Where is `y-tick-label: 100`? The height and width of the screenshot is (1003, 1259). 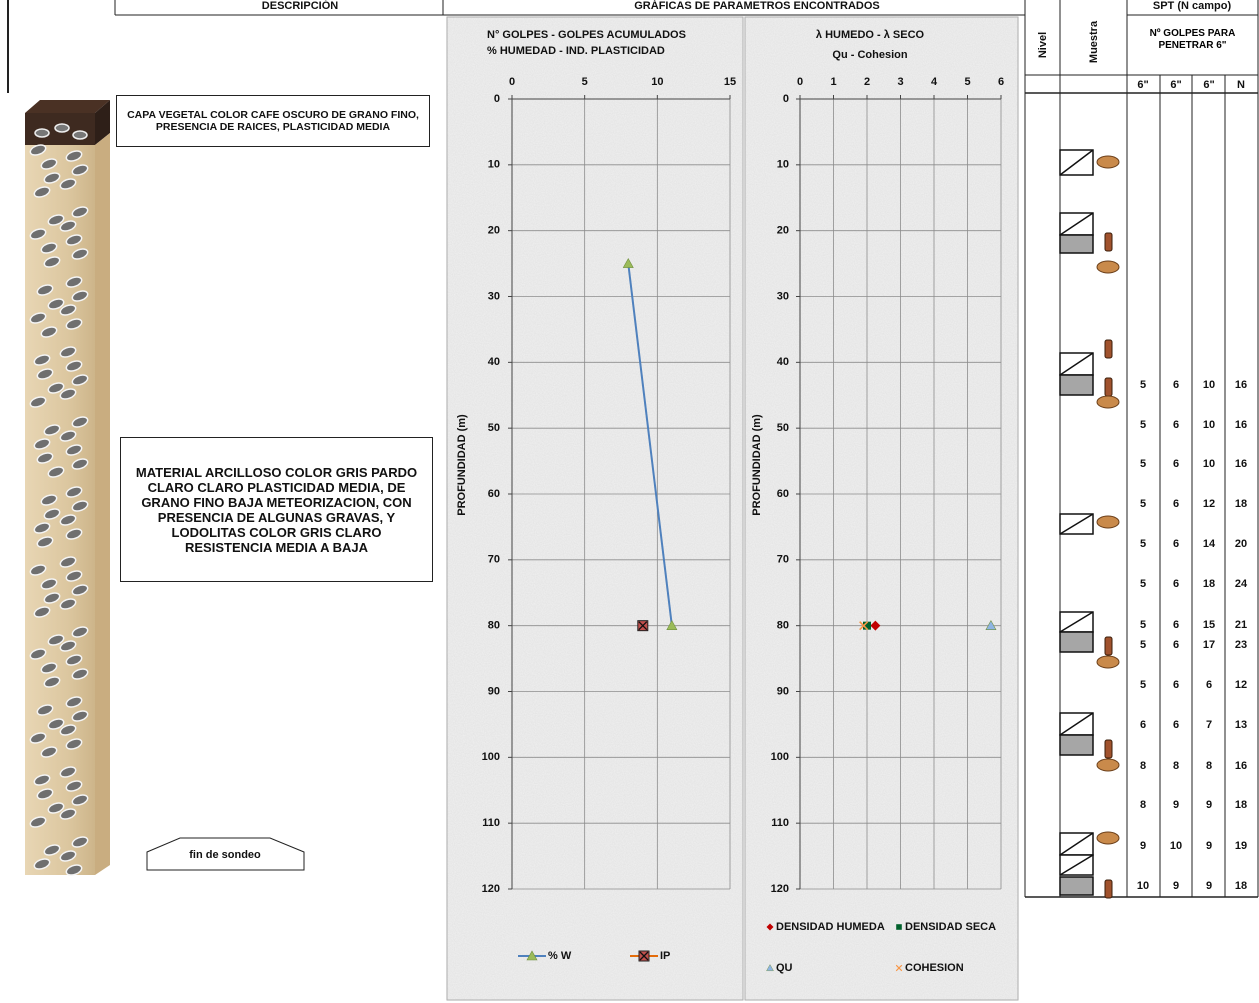
y-tick-label: 100 is located at coordinates (491, 757).